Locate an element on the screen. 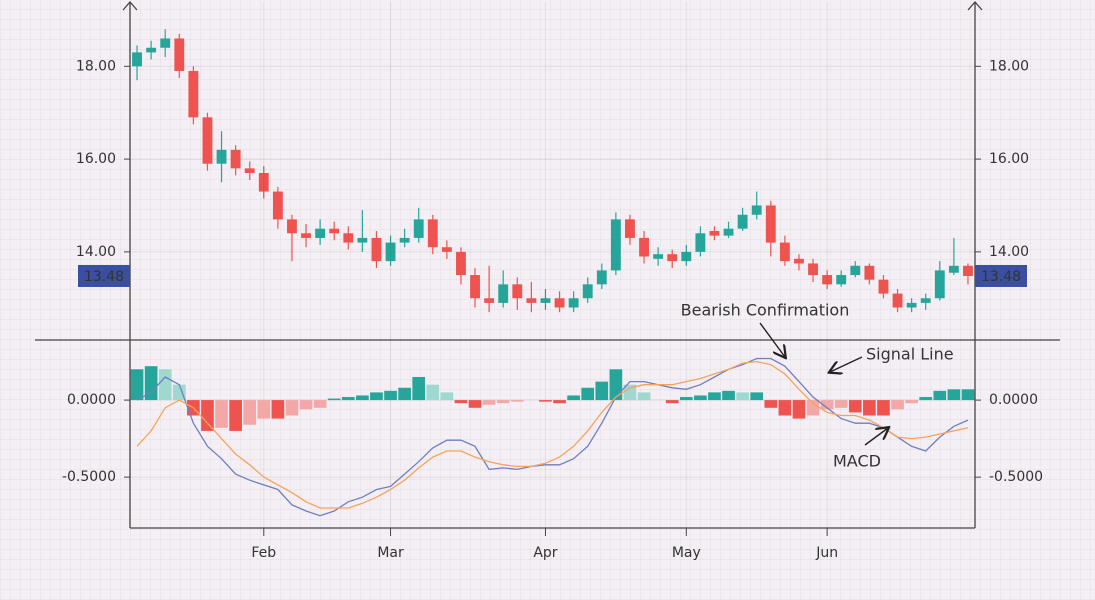  legend-label: MACD is located at coordinates (857, 461).